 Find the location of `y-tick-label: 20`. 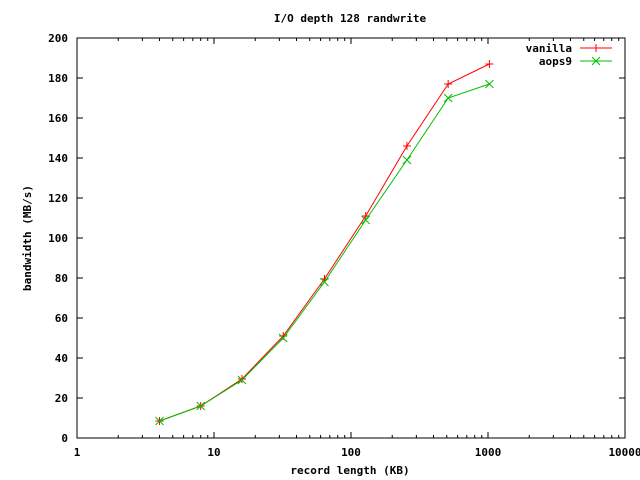

y-tick-label: 20 is located at coordinates (61, 398).